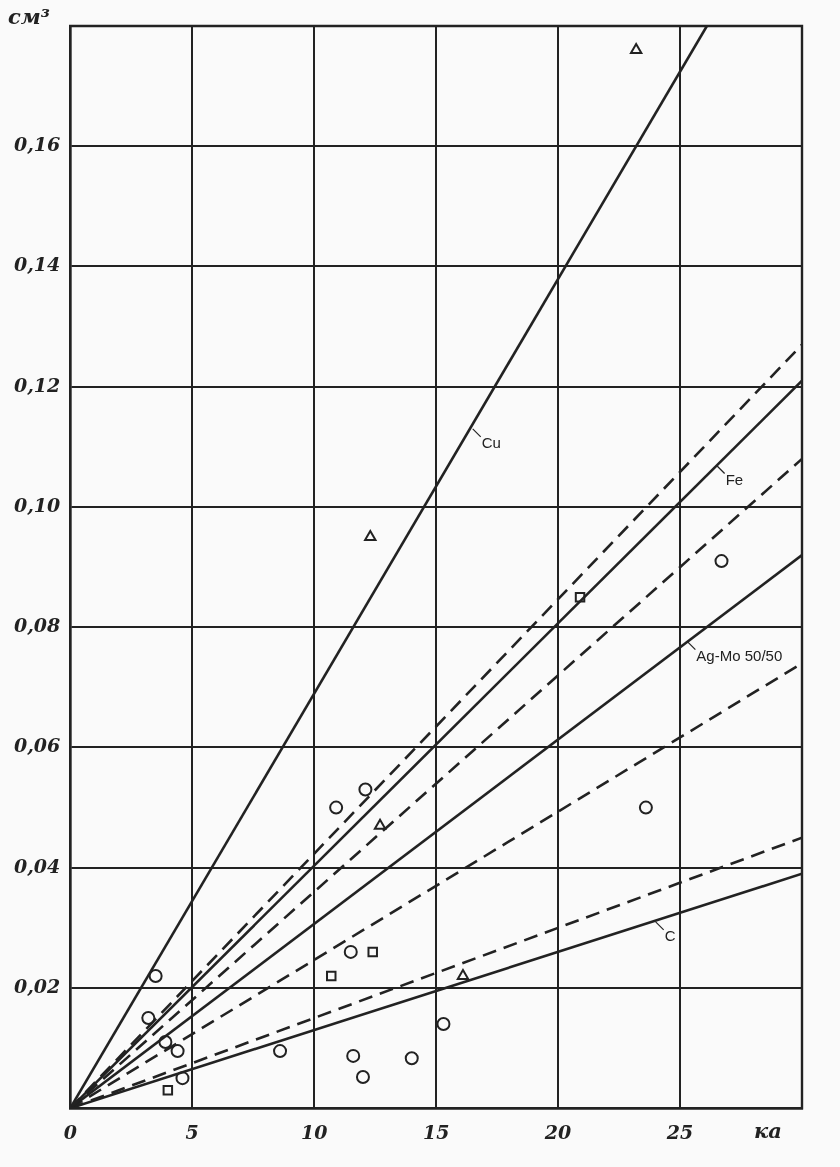 This screenshot has height=1167, width=840. What do you see at coordinates (670, 936) in the screenshot?
I see `annotation: C` at bounding box center [670, 936].